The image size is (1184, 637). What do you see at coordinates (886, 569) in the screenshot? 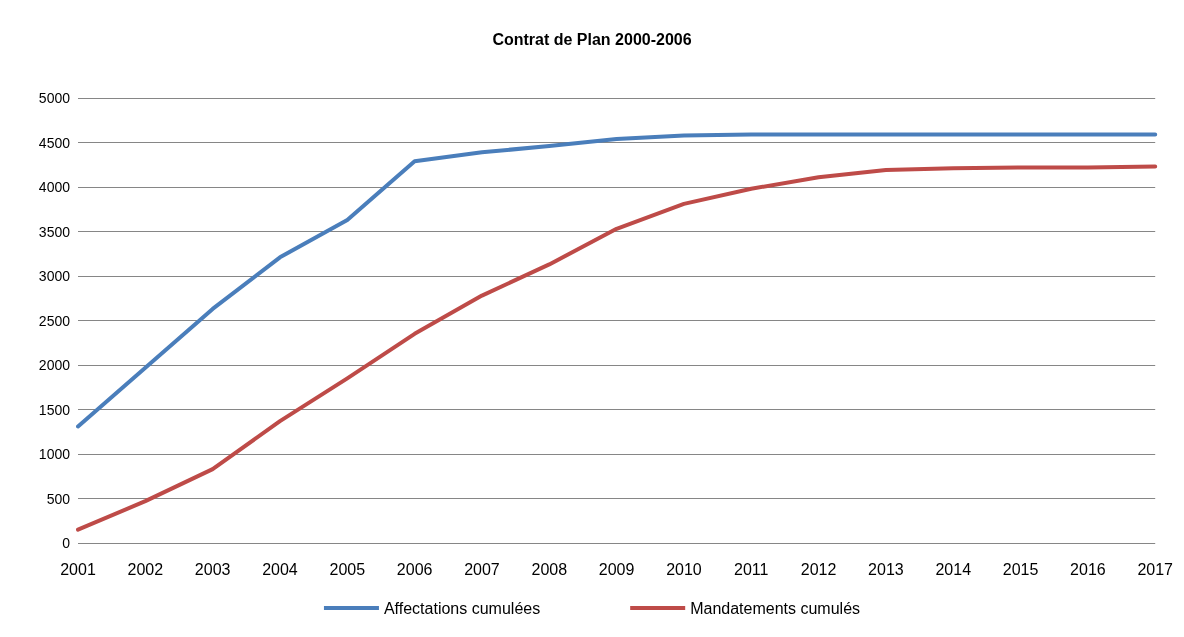
I see `x-tick-label: 2013` at bounding box center [886, 569].